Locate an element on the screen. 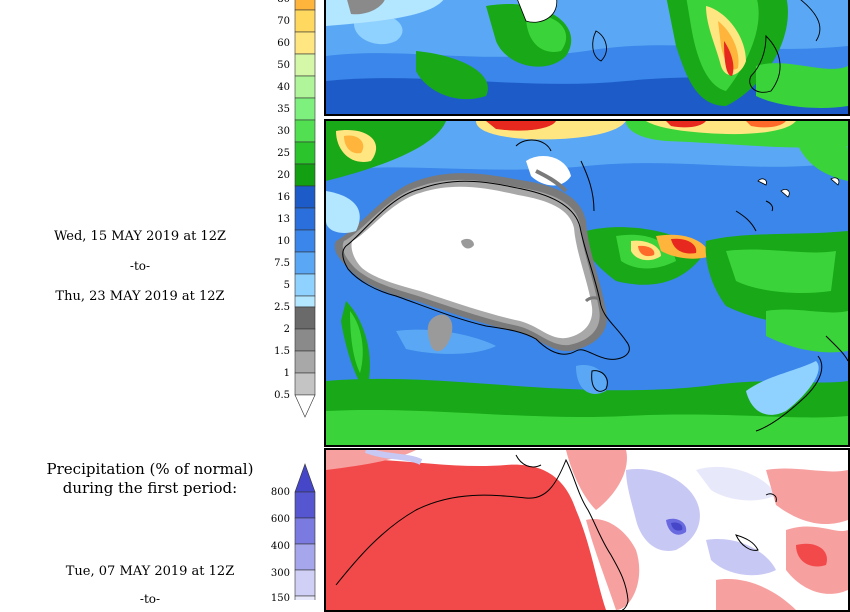  scale-label-30: 30 is located at coordinates (283, 131).